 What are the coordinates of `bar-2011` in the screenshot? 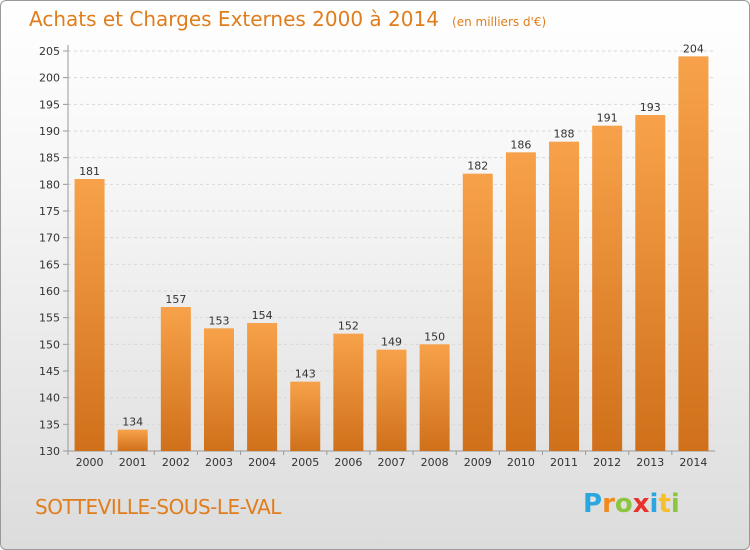 It's located at (564, 296).